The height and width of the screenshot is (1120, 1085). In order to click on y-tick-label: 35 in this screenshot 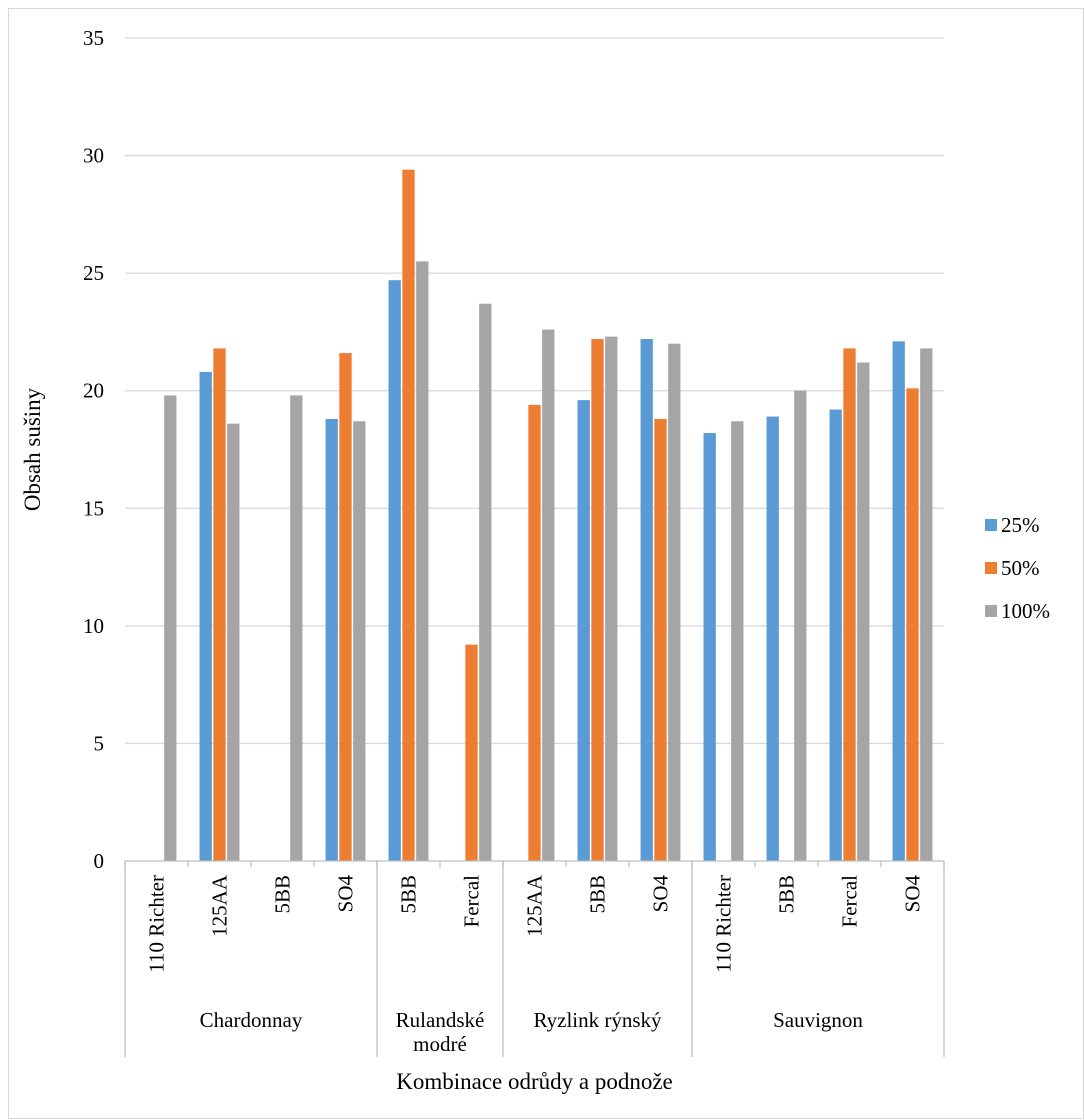, I will do `click(93, 38)`.